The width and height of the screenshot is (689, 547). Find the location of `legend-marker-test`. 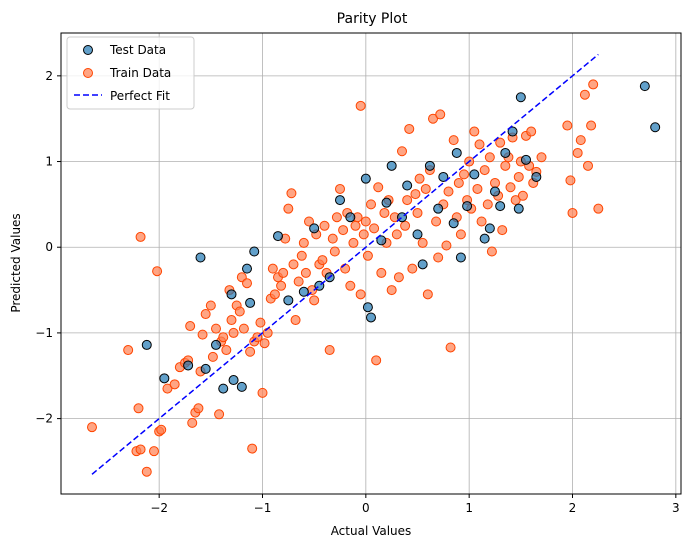

legend-marker-test is located at coordinates (88, 50).